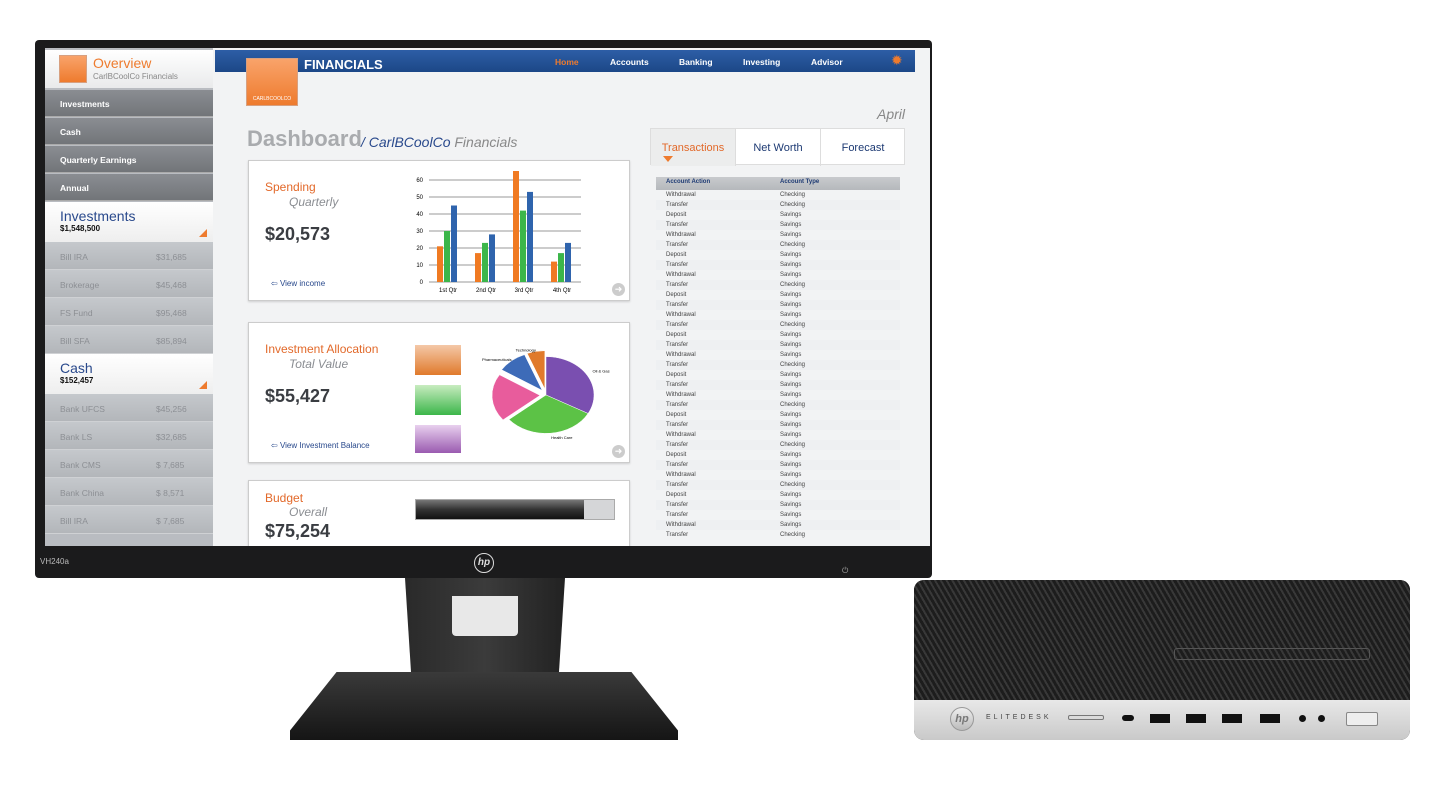 The width and height of the screenshot is (1440, 786). Describe the element at coordinates (419, 266) in the screenshot. I see `y-tick-label: 10` at that location.